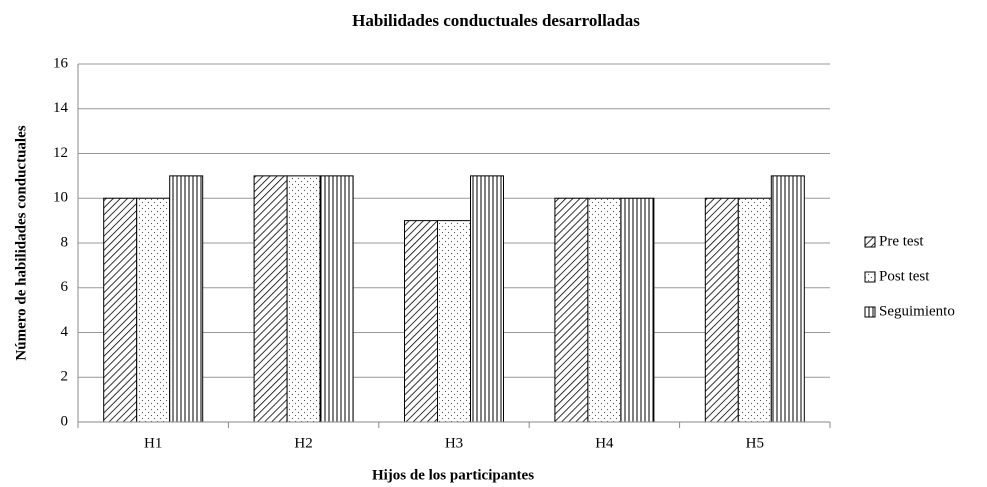  Describe the element at coordinates (901, 241) in the screenshot. I see `legend-label: Pre test` at that location.